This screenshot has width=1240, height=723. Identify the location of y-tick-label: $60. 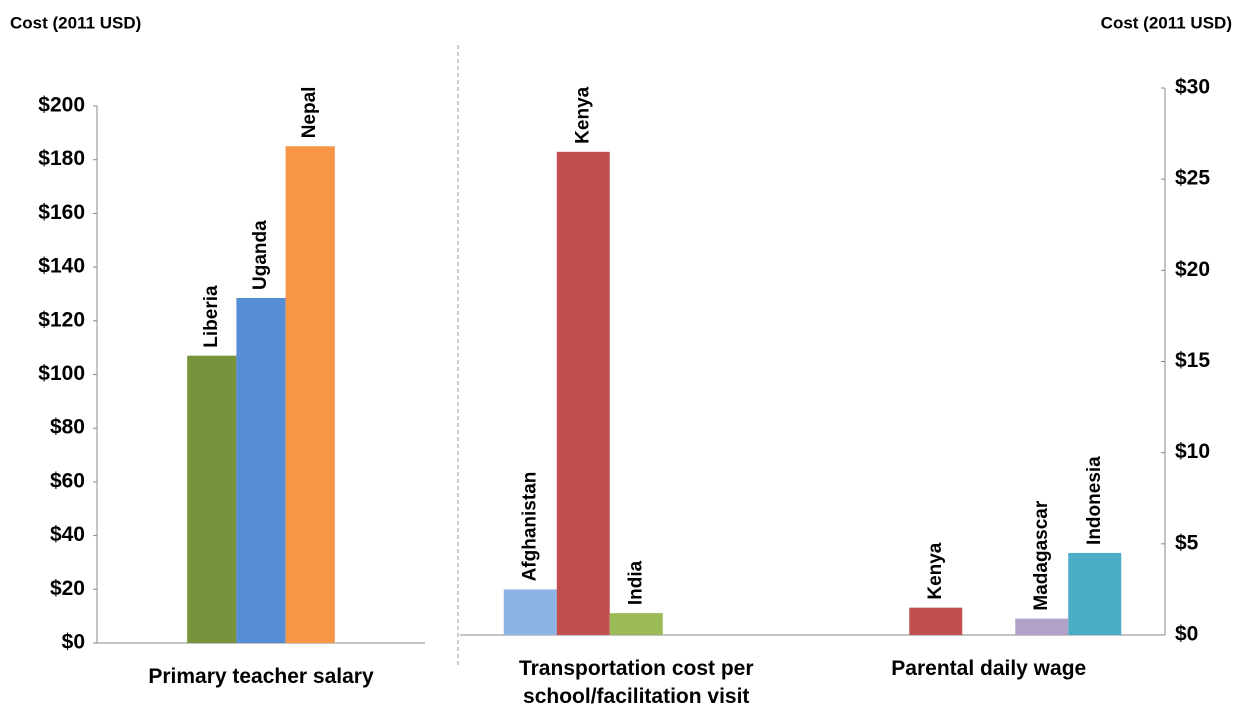
(67, 480).